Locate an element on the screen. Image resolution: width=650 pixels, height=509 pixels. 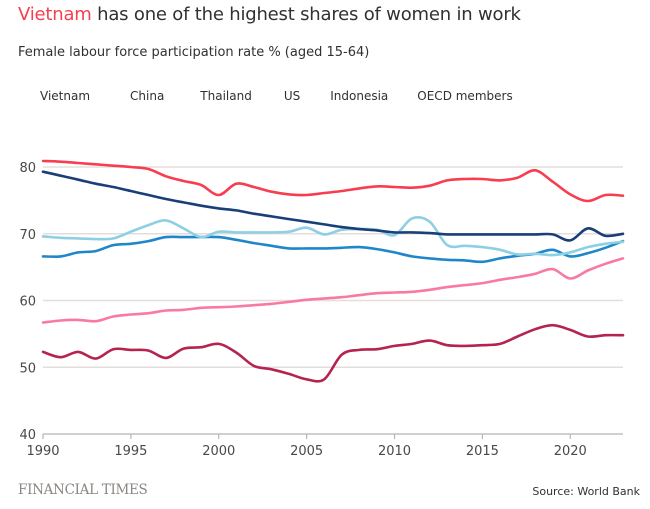
legend-item-us: US is located at coordinates (292, 96).